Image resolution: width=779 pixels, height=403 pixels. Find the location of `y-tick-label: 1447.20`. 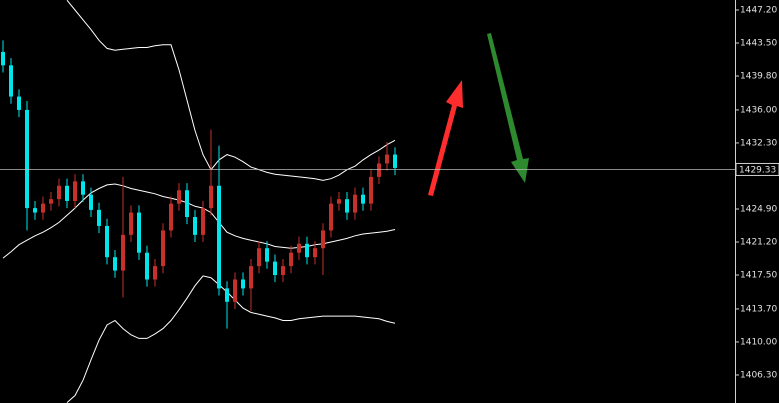

y-tick-label: 1447.20 is located at coordinates (758, 10).